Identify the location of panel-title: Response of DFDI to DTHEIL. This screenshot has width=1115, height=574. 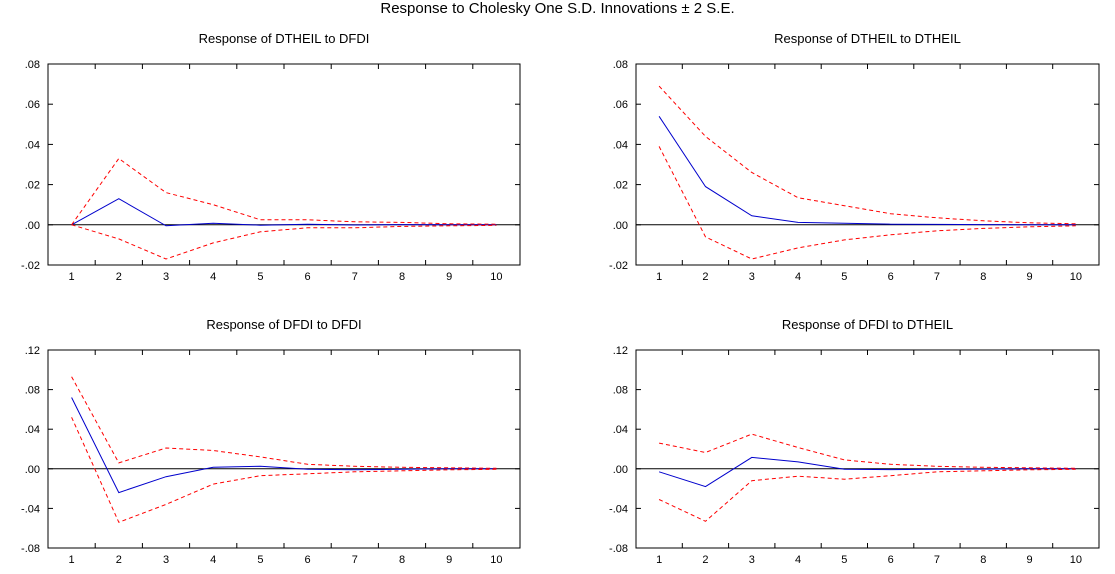
(867, 324).